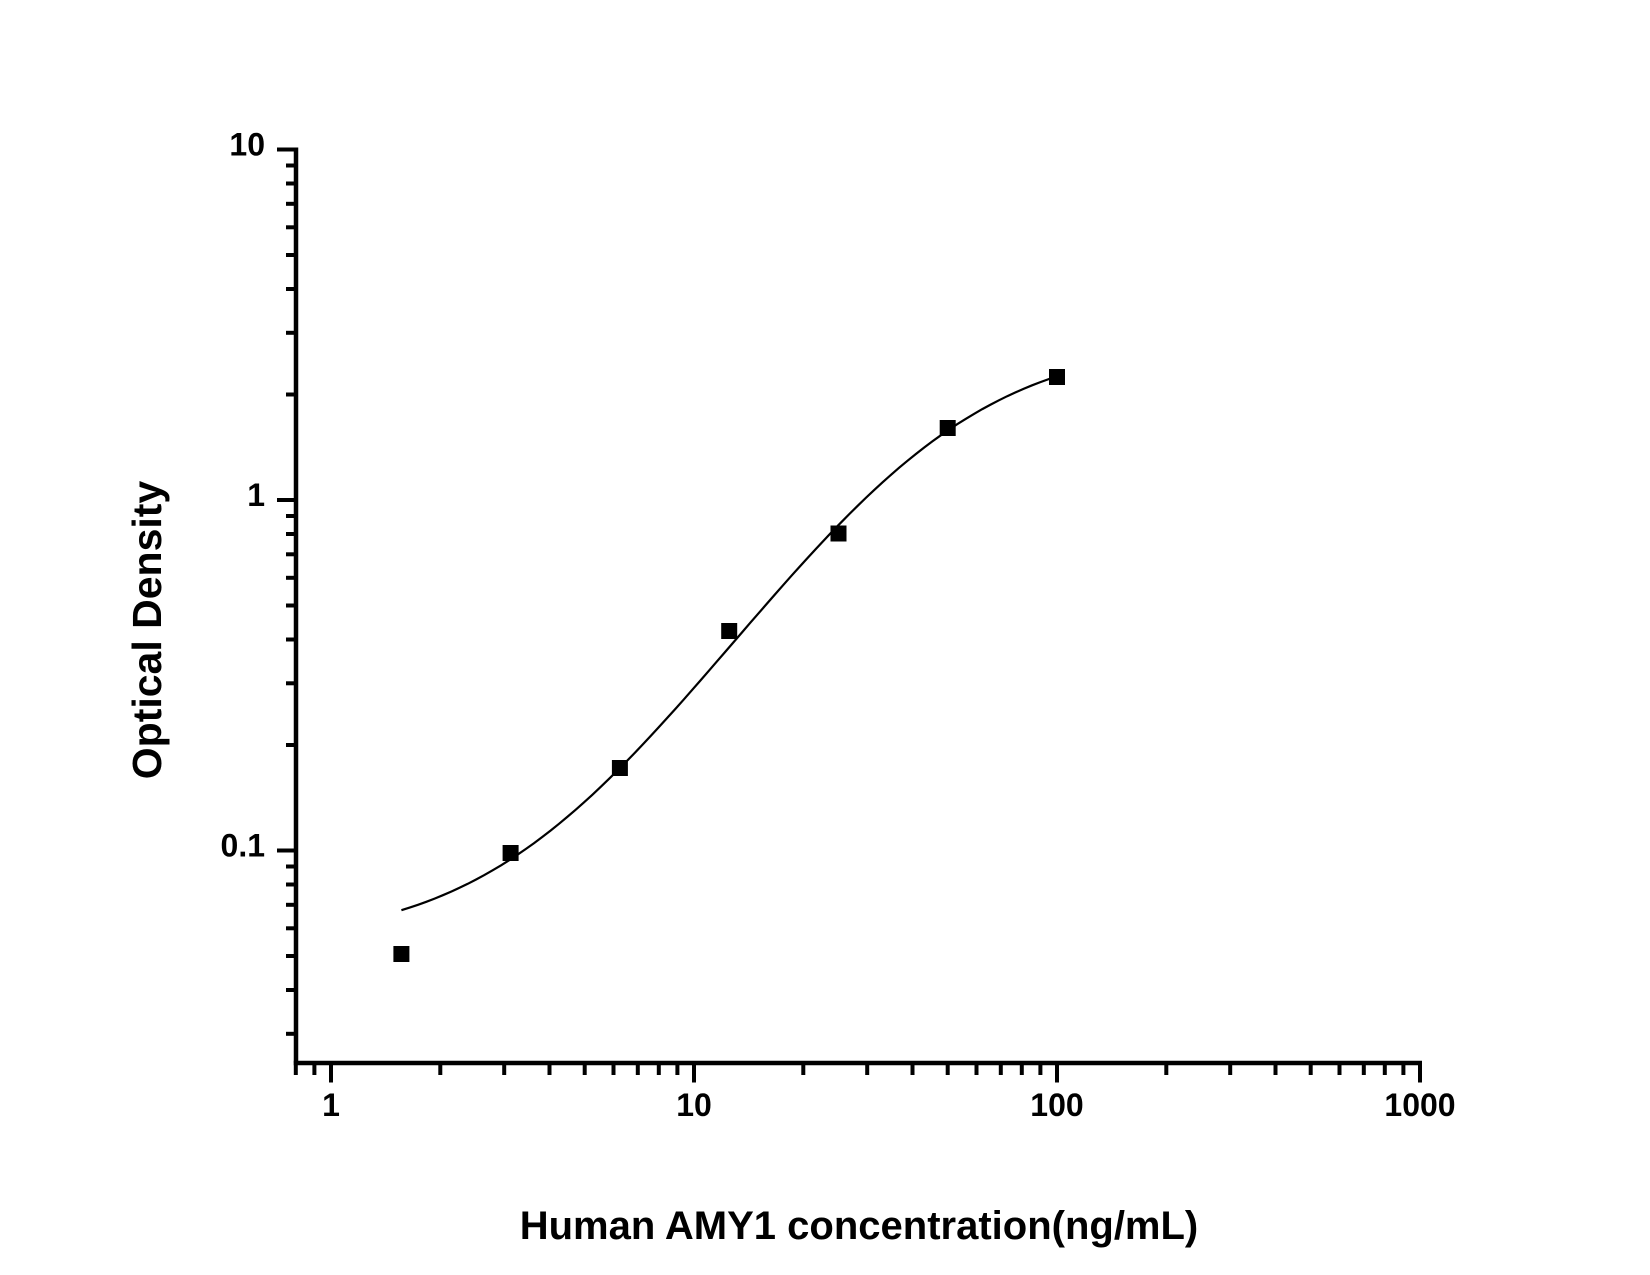  Describe the element at coordinates (1419, 1105) in the screenshot. I see `svg-text: 1000` at that location.